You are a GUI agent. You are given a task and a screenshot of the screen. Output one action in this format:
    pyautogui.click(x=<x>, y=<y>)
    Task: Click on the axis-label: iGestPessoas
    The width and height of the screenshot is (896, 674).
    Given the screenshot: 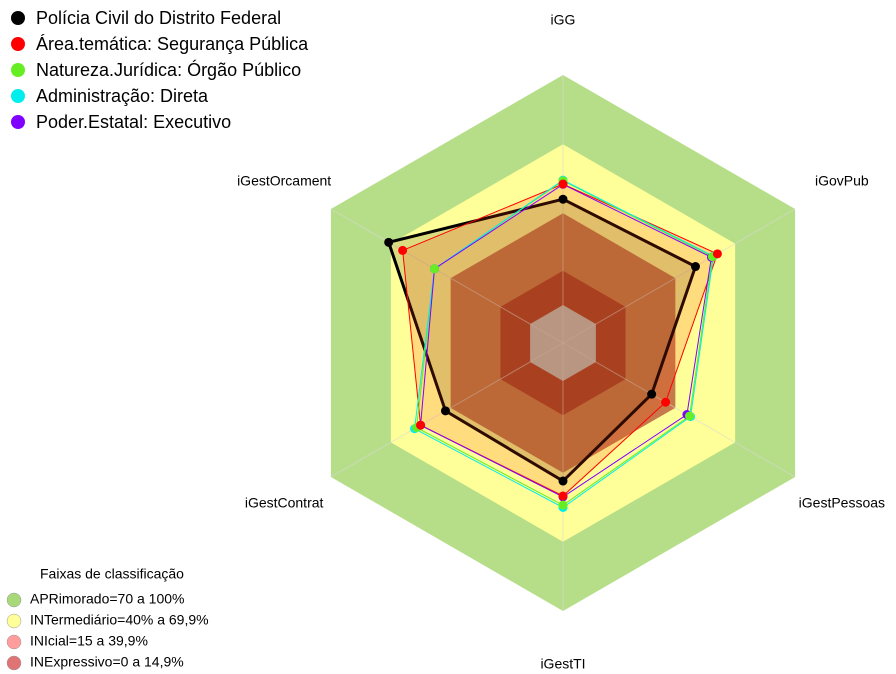 What is the action you would take?
    pyautogui.click(x=842, y=503)
    